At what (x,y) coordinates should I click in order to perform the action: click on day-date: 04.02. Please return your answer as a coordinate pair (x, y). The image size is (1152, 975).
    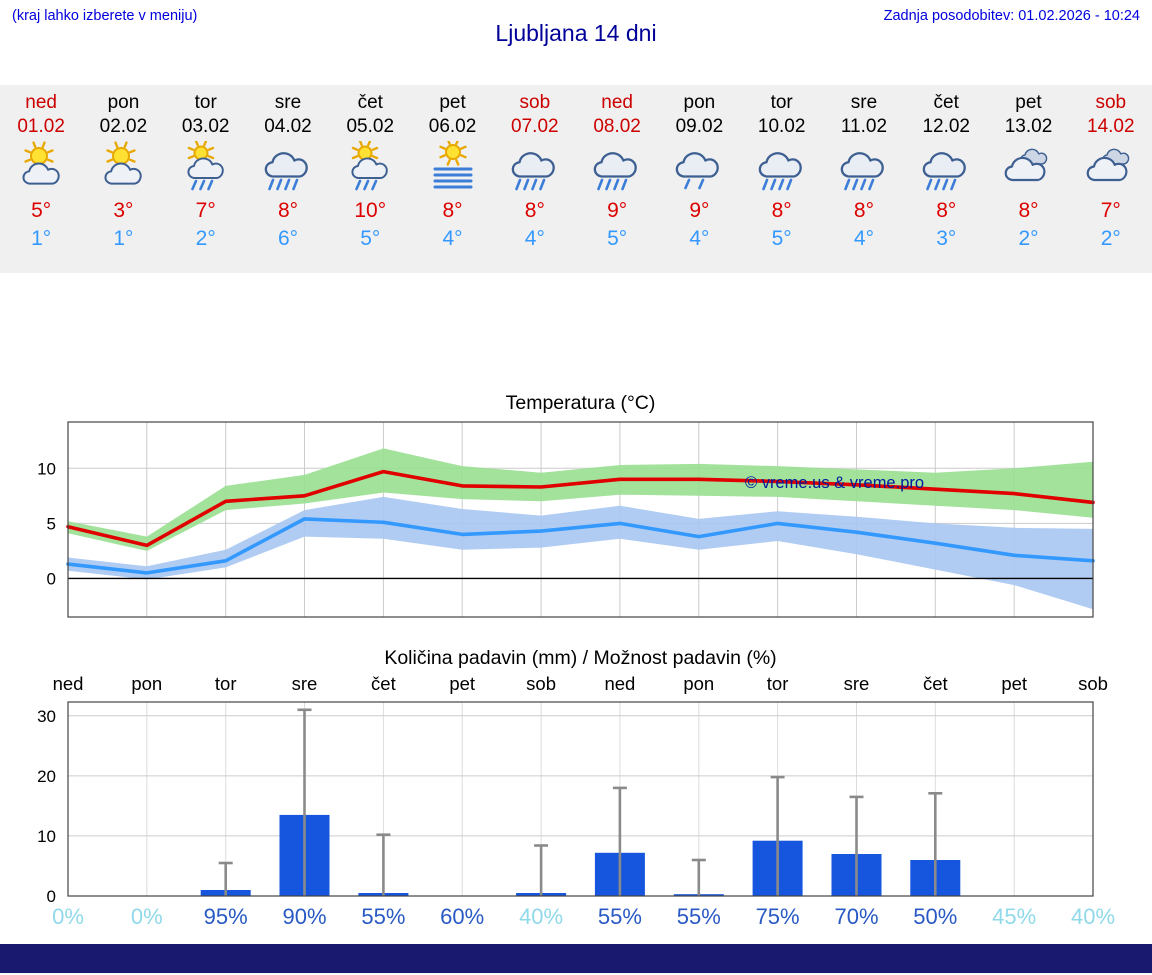
    Looking at the image, I should click on (288, 126).